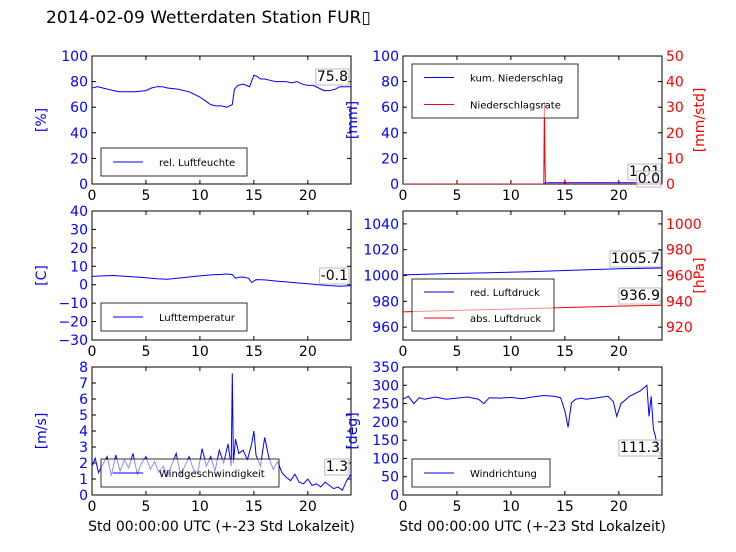 This screenshot has height=552, width=736. What do you see at coordinates (700, 275) in the screenshot?
I see `y-axis-right-label: [hPa]` at bounding box center [700, 275].